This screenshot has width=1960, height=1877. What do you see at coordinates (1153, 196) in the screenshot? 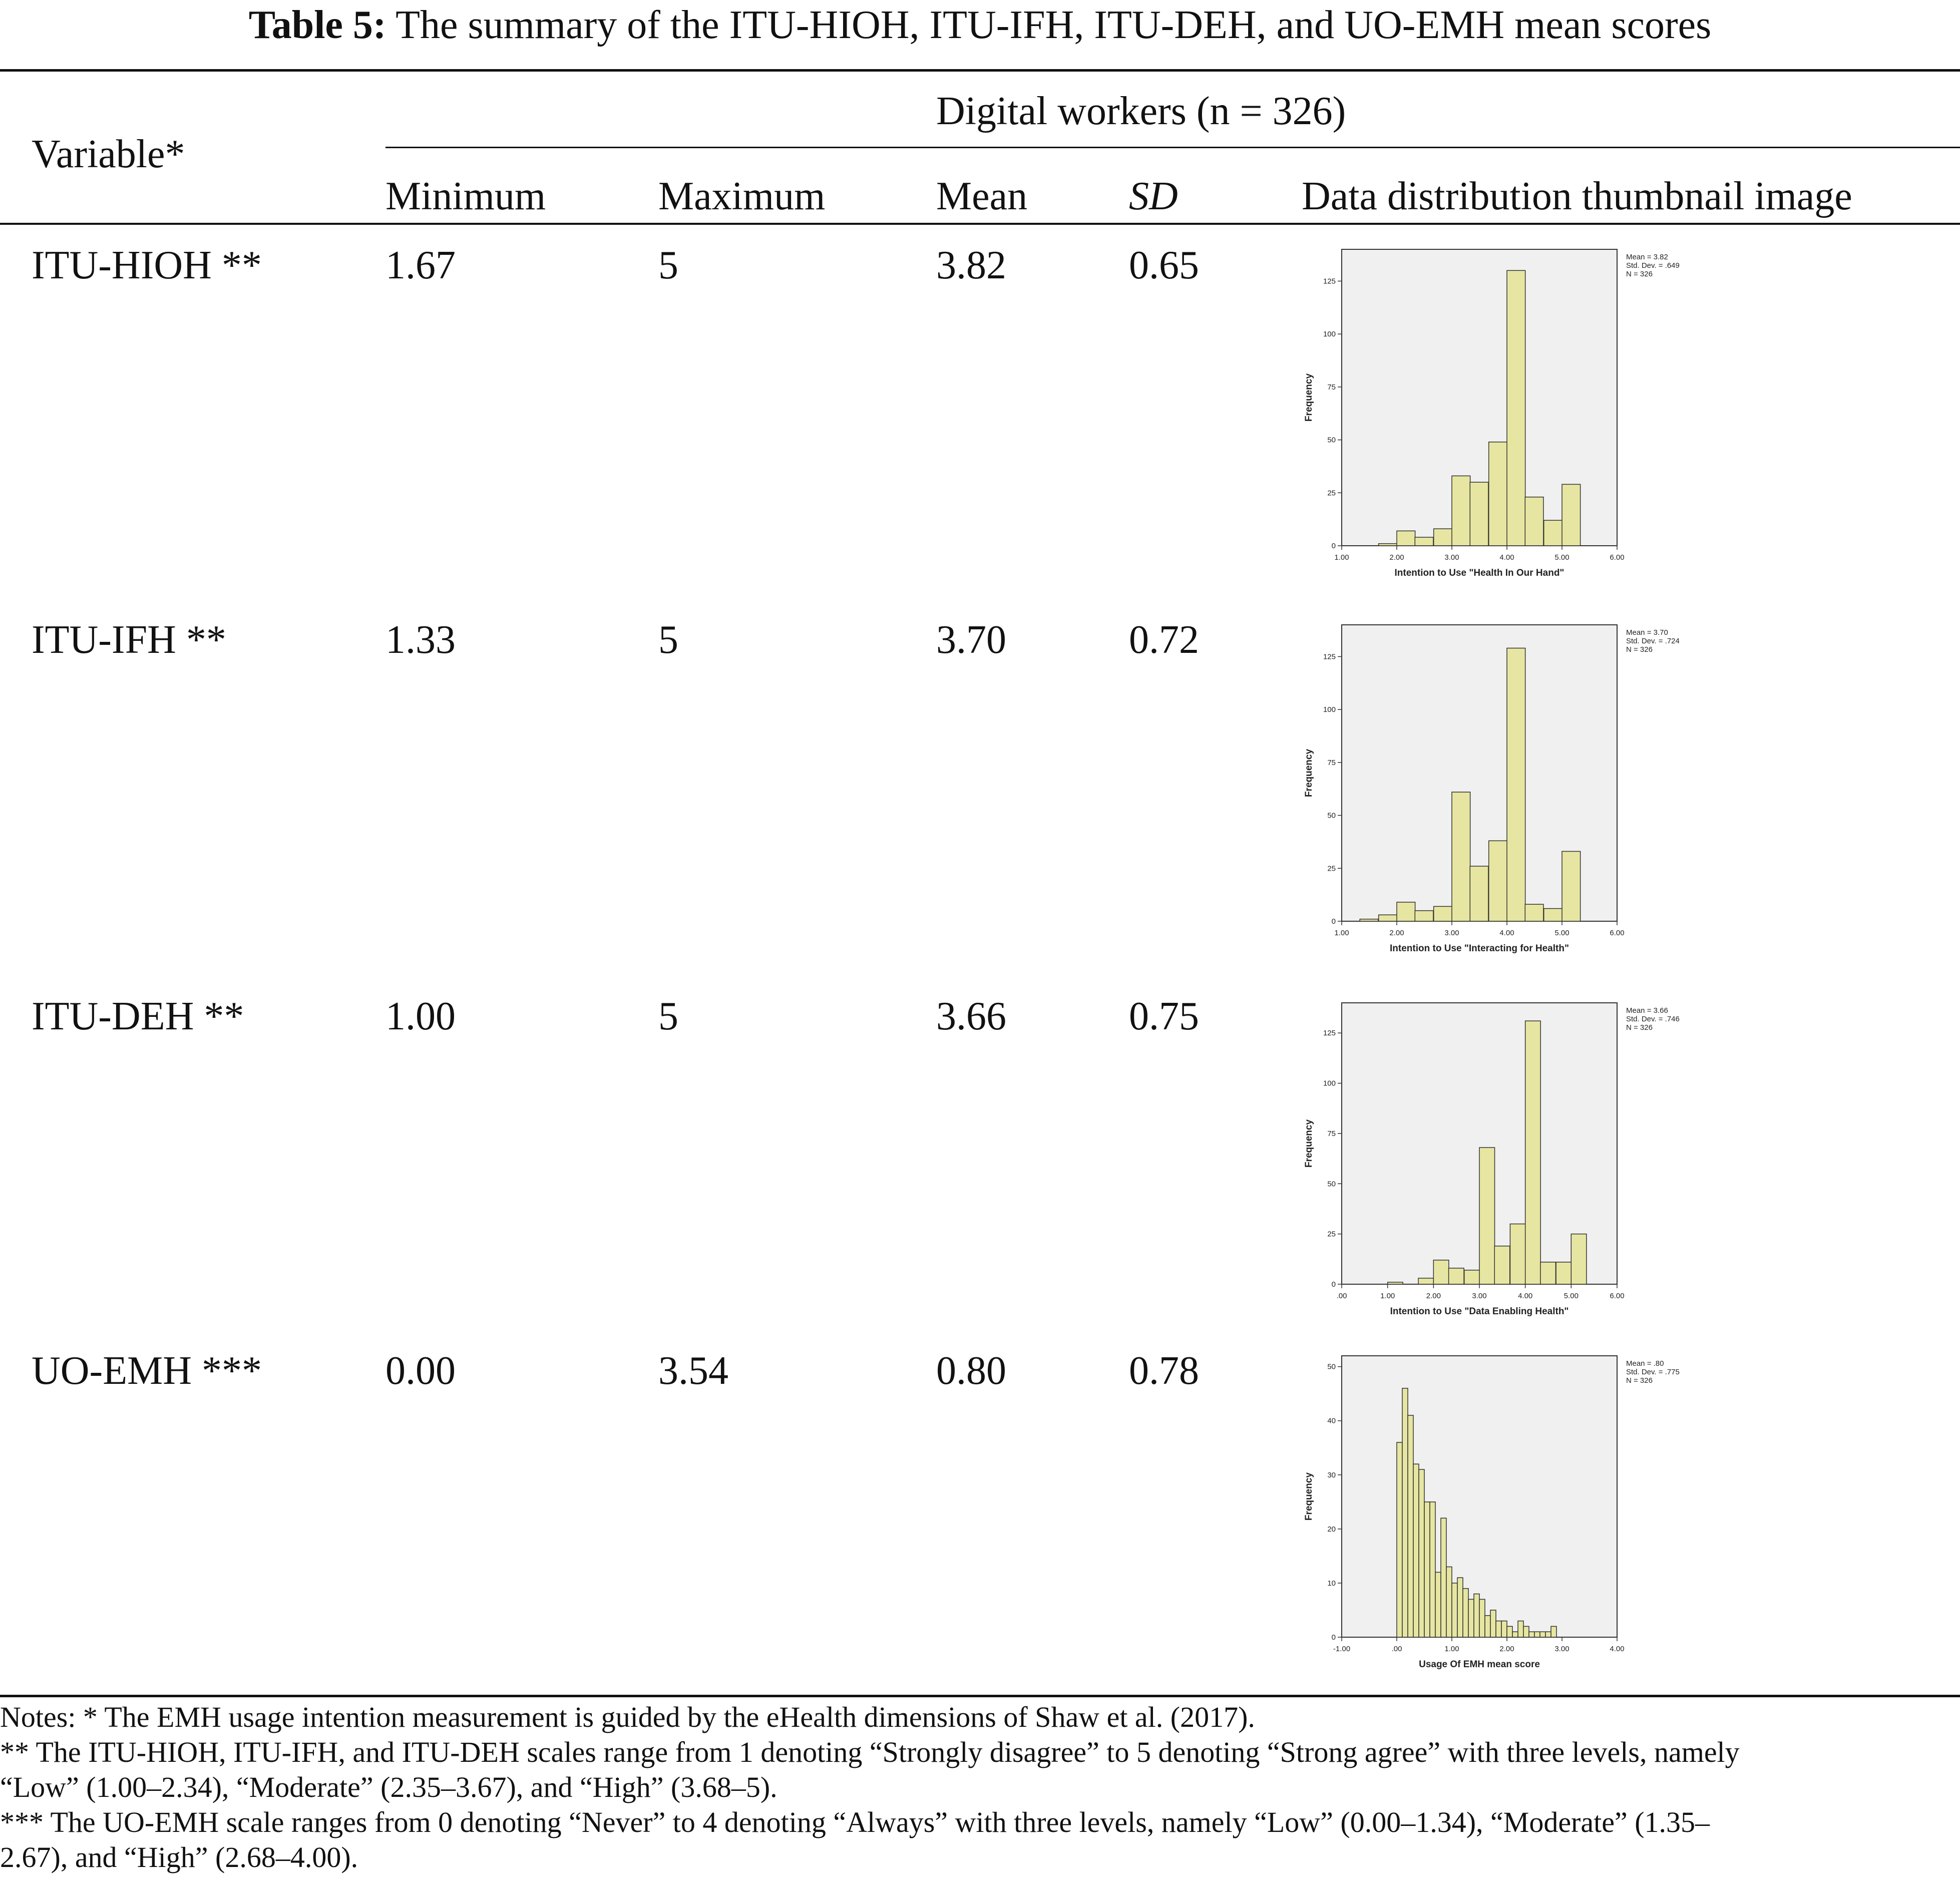
I see `header-sd: SD` at bounding box center [1153, 196].